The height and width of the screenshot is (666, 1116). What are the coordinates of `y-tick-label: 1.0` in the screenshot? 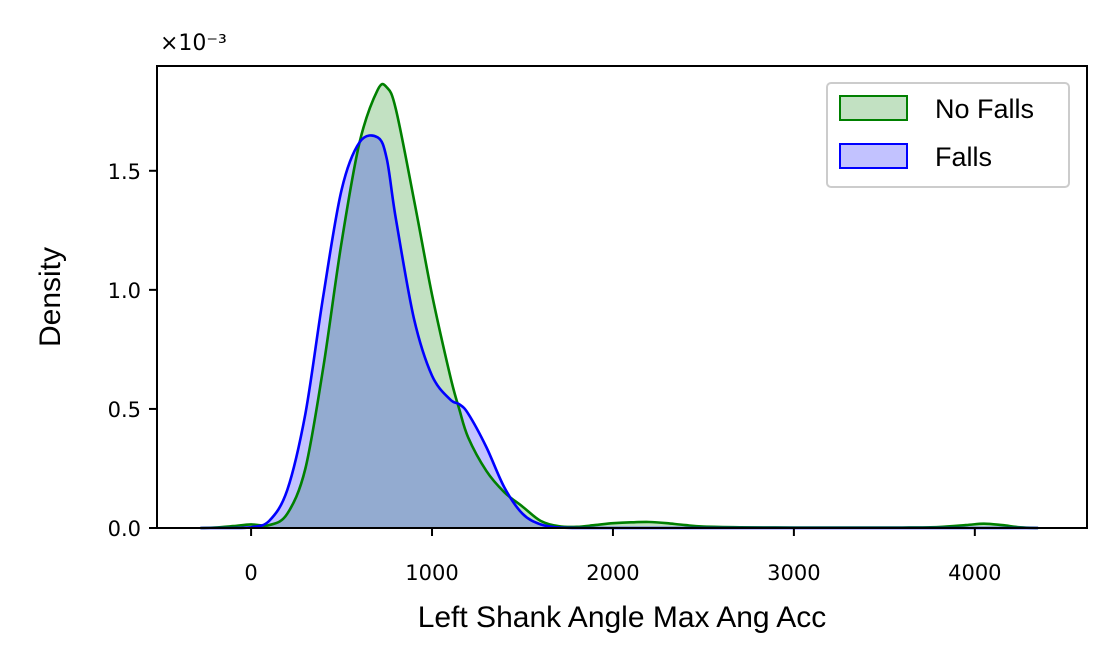 It's located at (124, 291).